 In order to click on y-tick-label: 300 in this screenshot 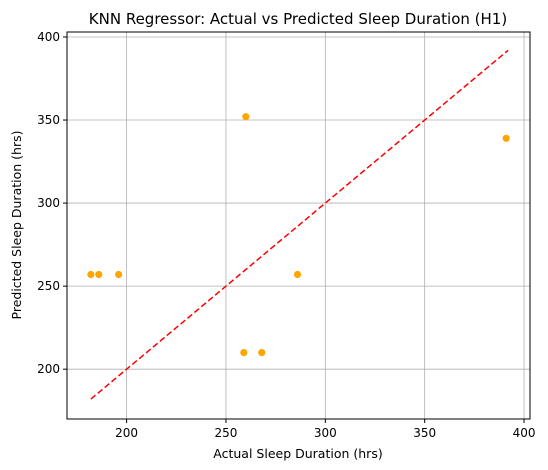, I will do `click(48, 203)`.